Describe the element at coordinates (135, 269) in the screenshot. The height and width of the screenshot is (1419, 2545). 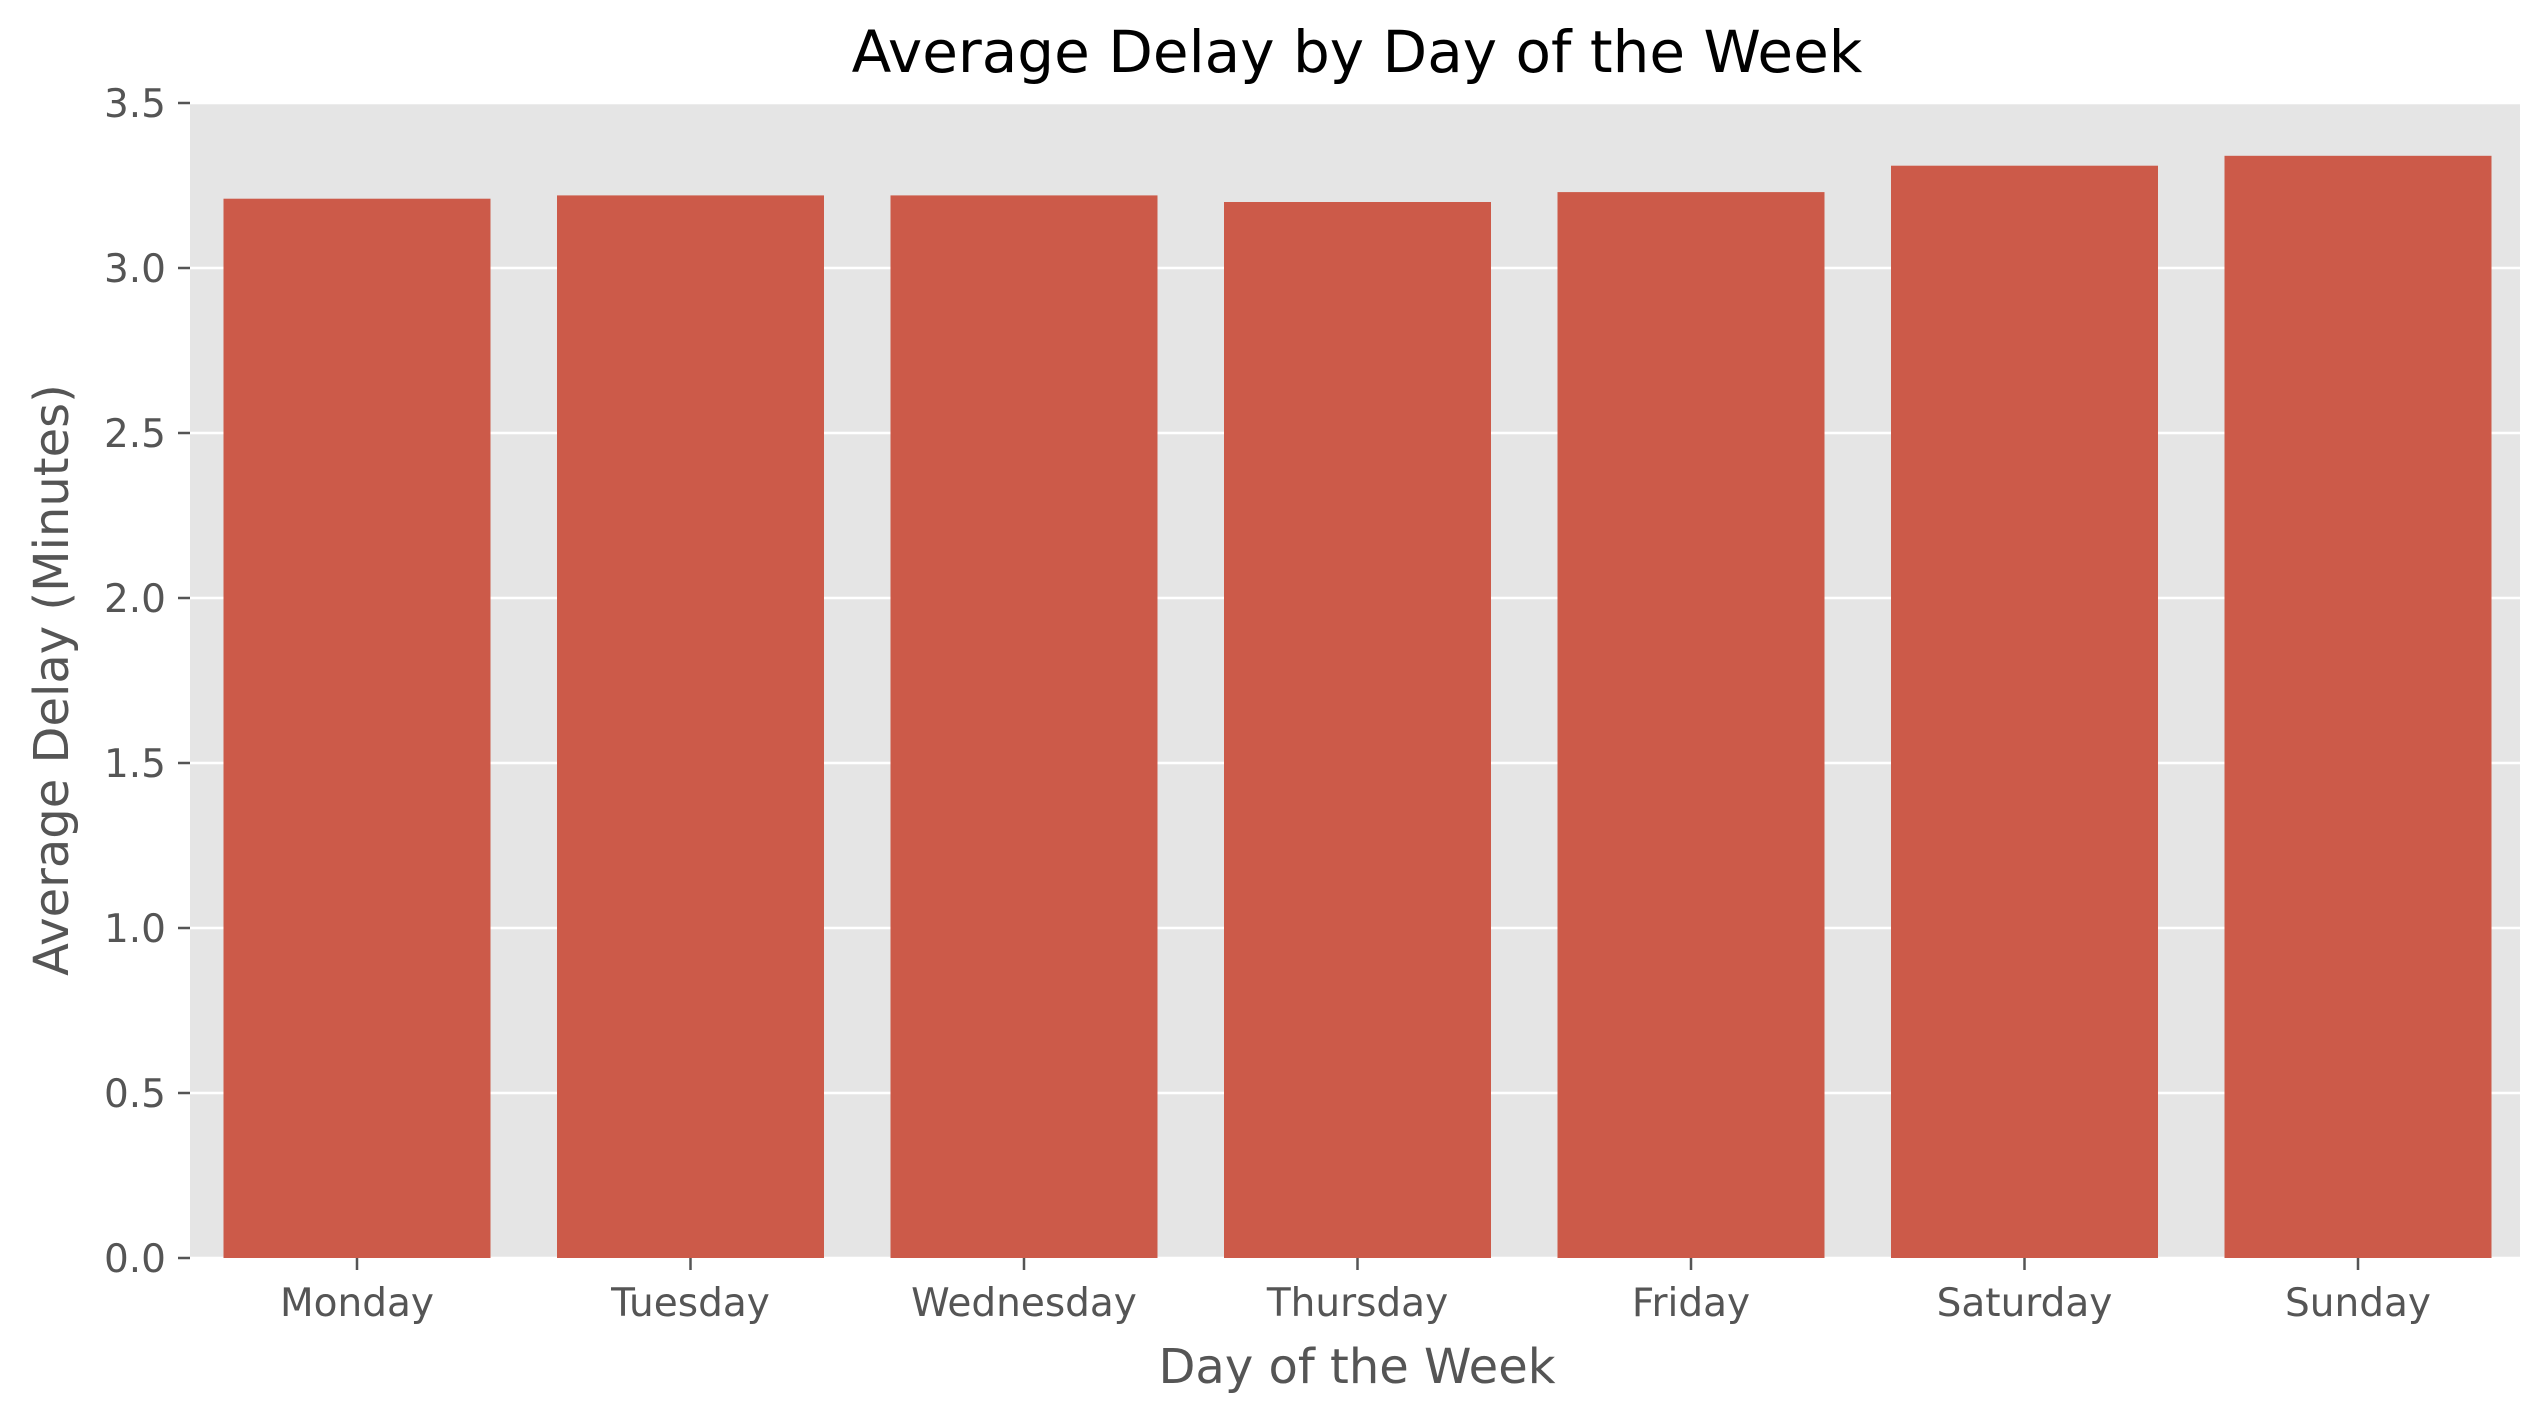
I see `y-tick-label: 3.0` at that location.